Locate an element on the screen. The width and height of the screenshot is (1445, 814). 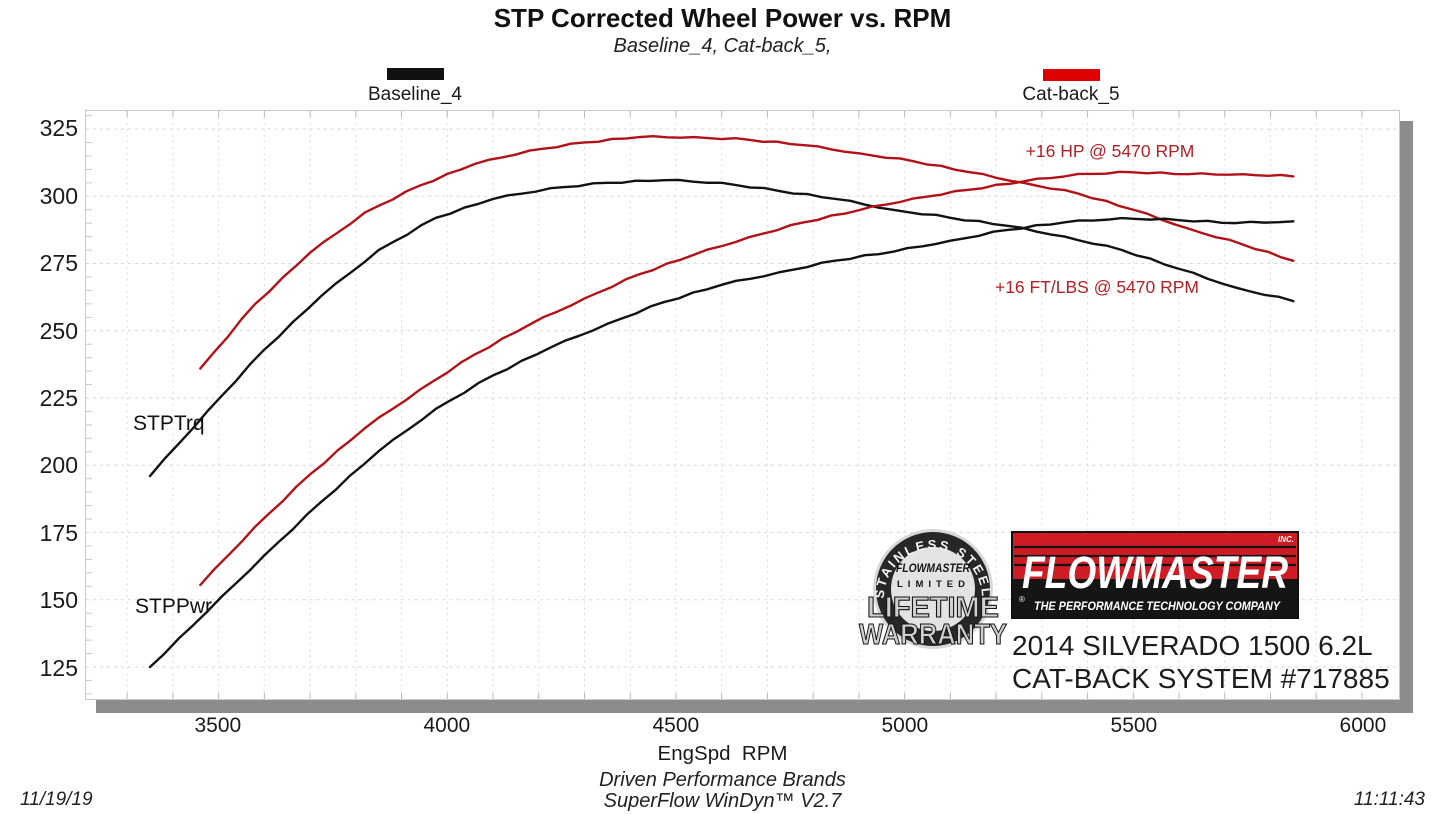
y-tick-label: 150 is located at coordinates (58, 600).